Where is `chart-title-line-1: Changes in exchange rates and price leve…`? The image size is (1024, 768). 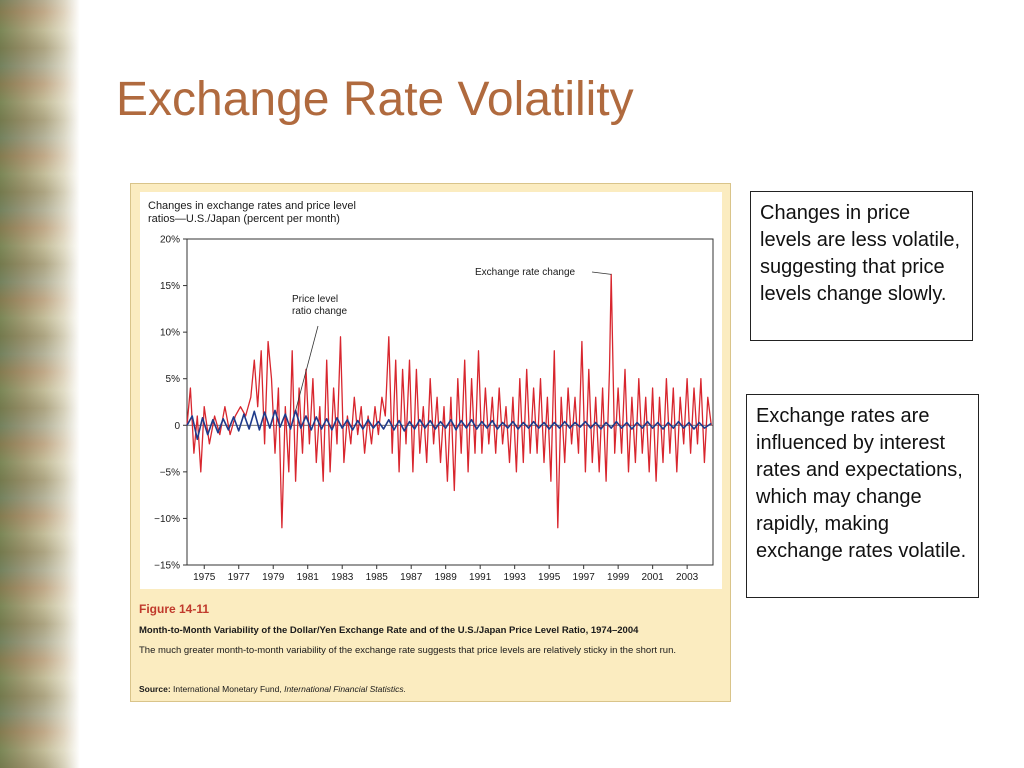 chart-title-line-1: Changes in exchange rates and price leve… is located at coordinates (252, 206).